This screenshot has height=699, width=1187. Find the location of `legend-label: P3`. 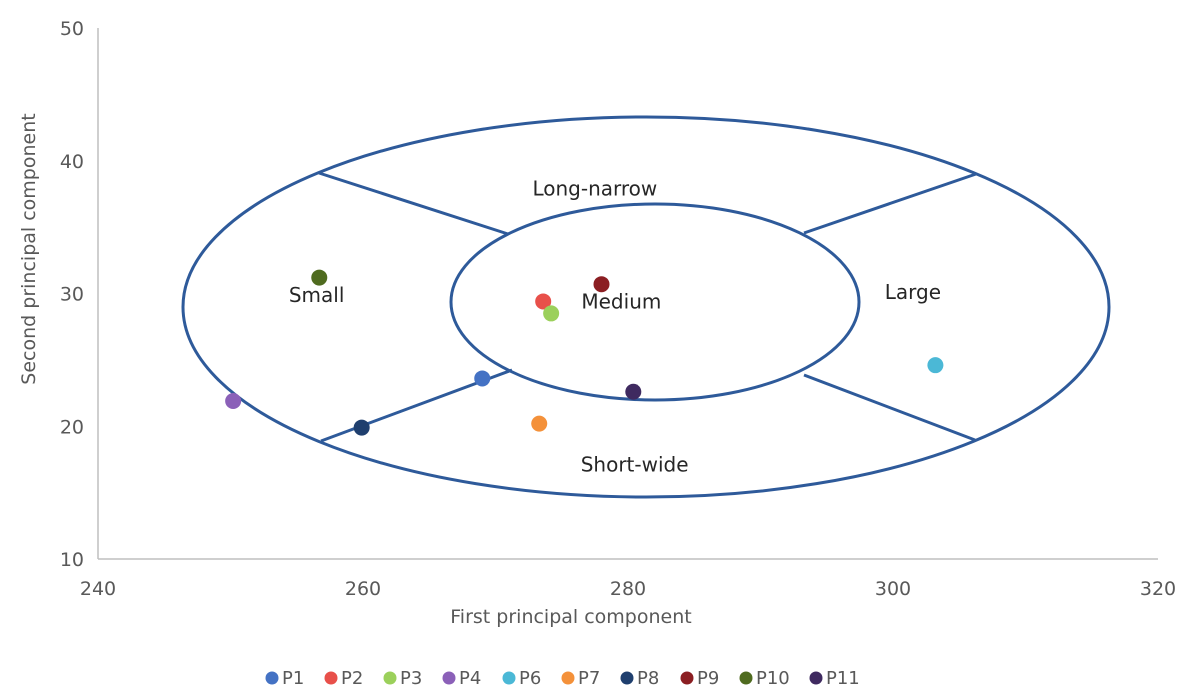

legend-label: P3 is located at coordinates (411, 678).